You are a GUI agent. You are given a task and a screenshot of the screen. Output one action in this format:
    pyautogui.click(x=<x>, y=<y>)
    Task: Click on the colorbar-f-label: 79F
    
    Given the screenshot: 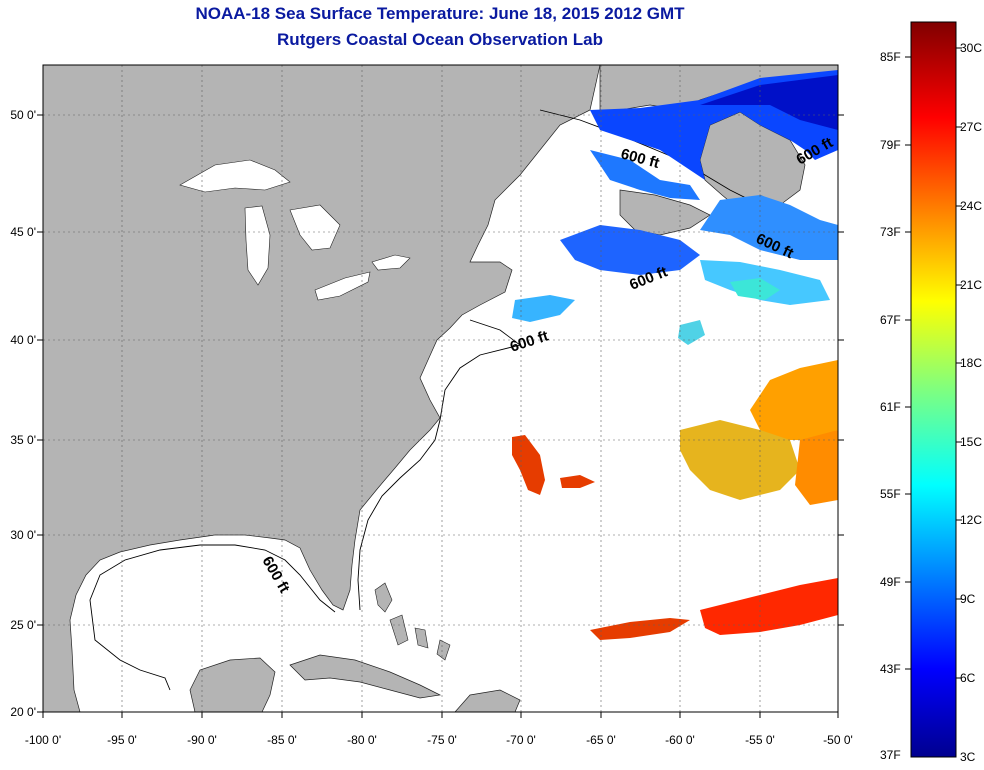 What is the action you would take?
    pyautogui.click(x=890, y=145)
    